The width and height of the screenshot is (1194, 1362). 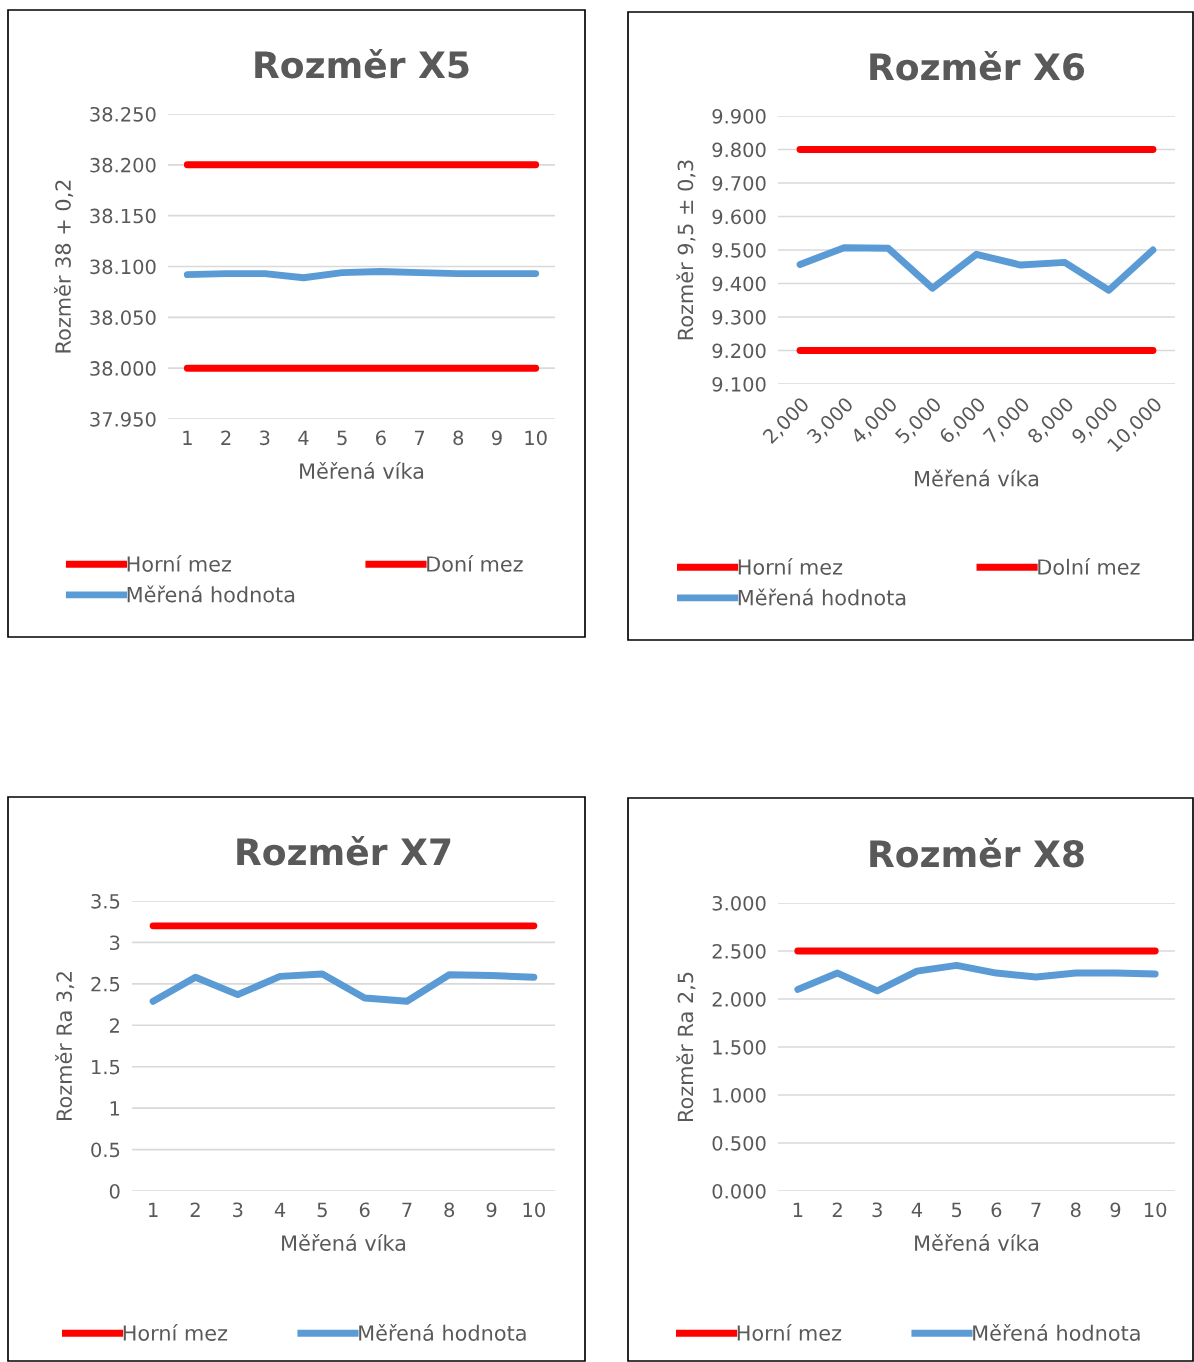 What do you see at coordinates (977, 66) in the screenshot?
I see `chart-title: Rozměr X6` at bounding box center [977, 66].